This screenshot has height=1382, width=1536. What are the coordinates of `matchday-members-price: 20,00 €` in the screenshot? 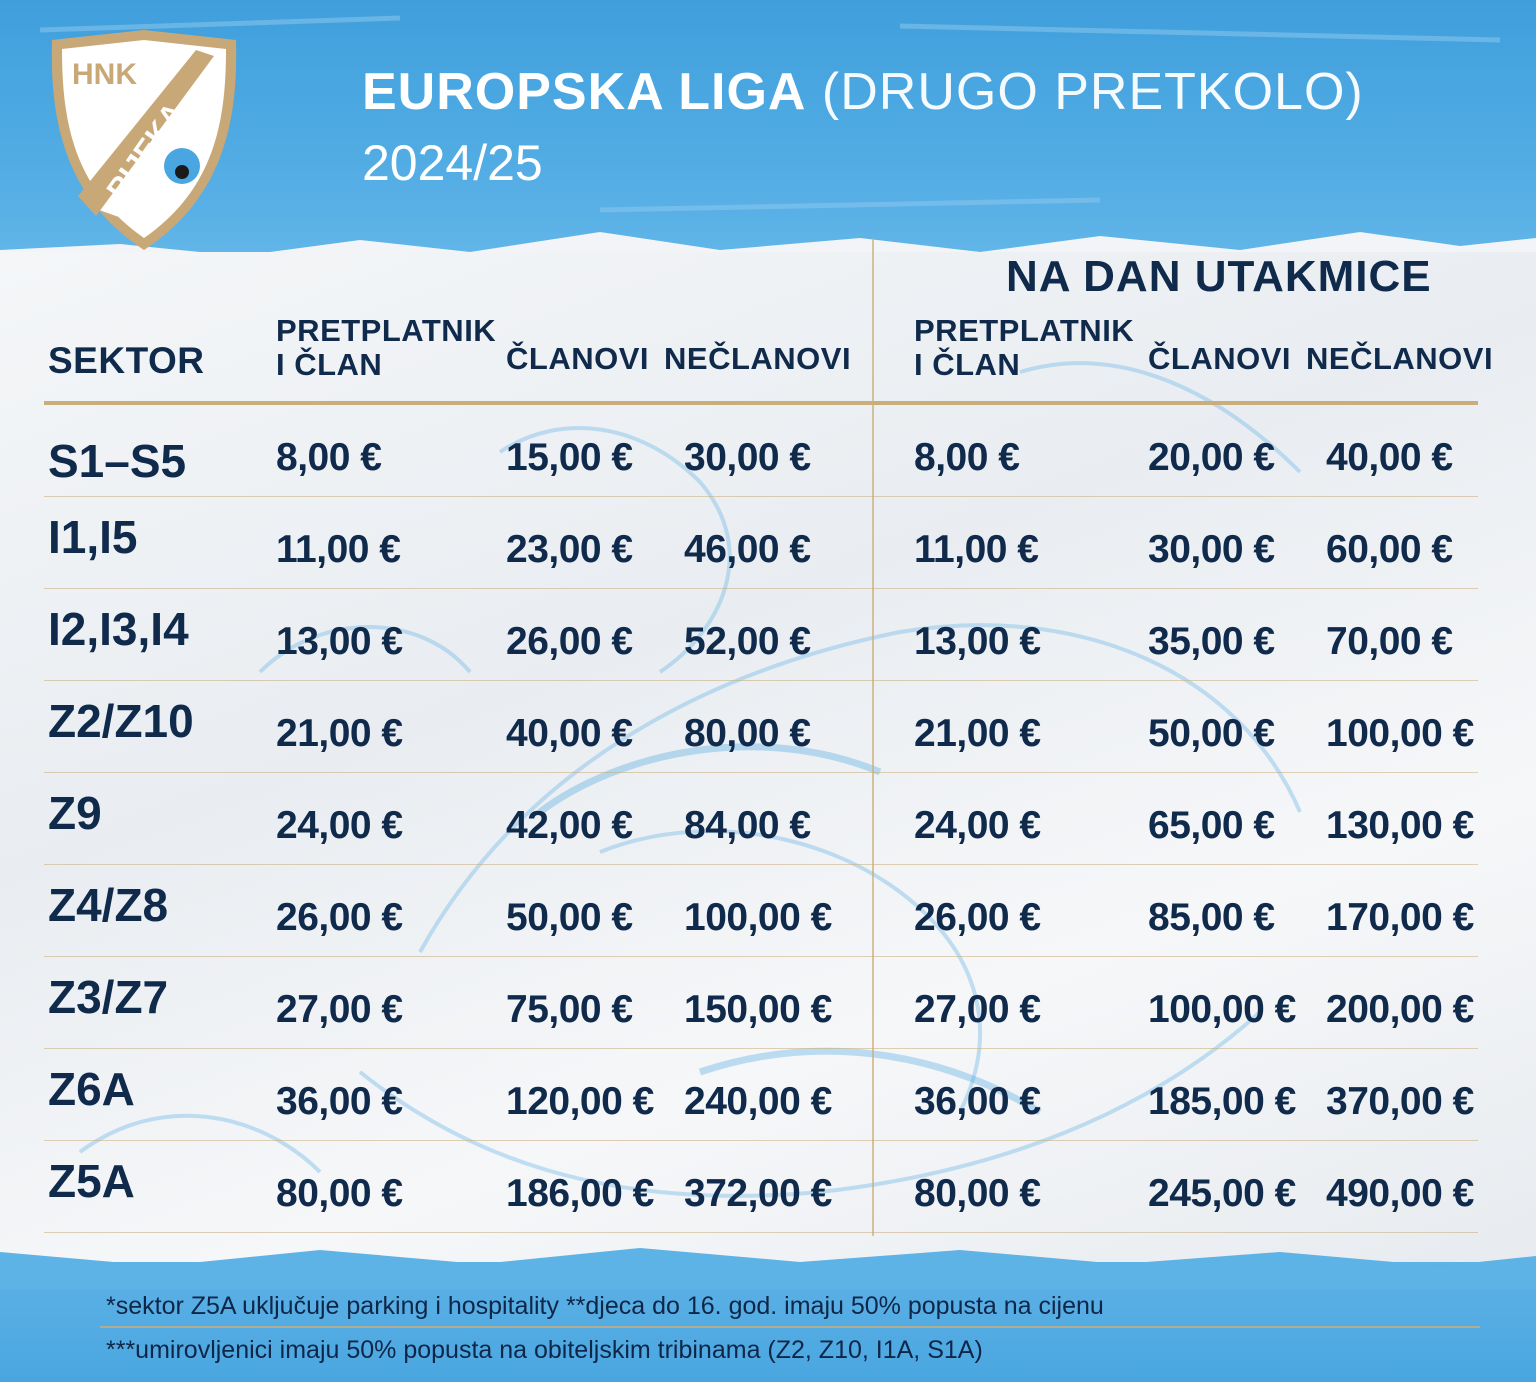 It's located at (1211, 457).